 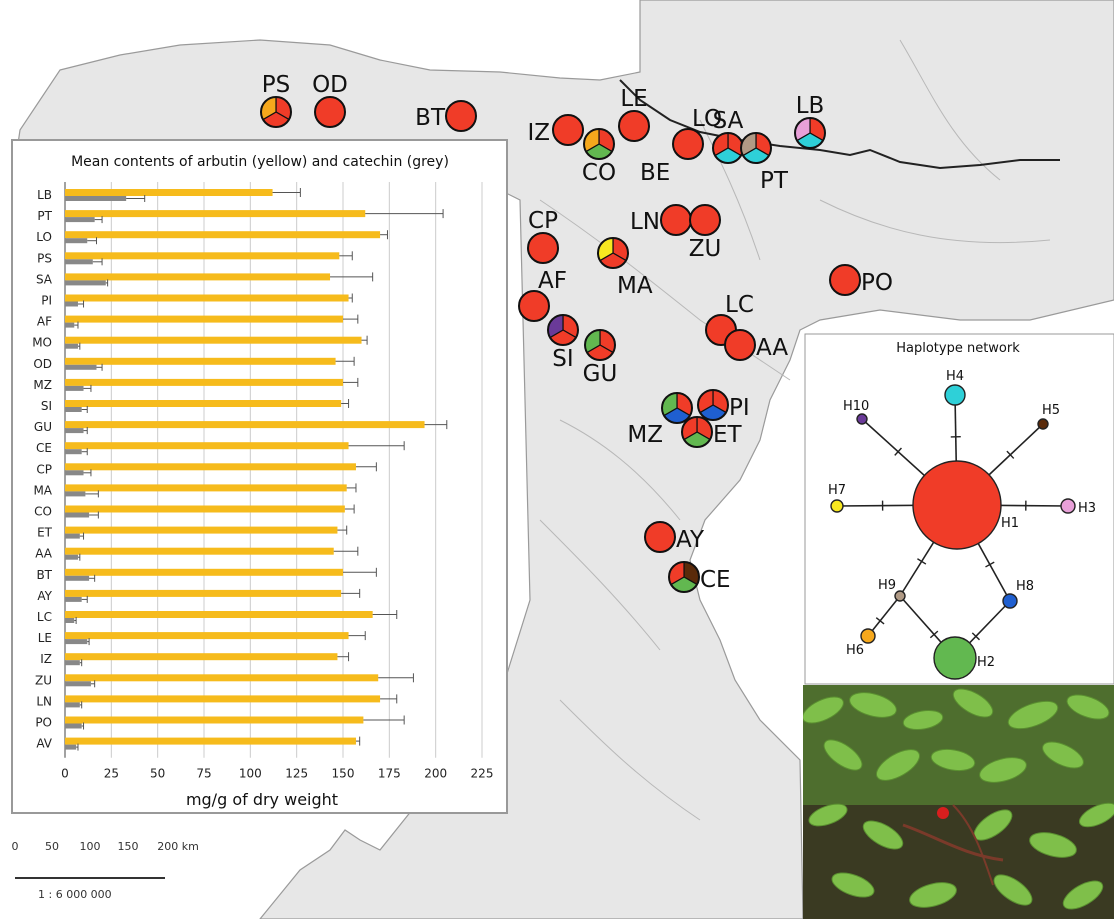 What do you see at coordinates (839, 124) in the screenshot?
I see `pyrenees-border` at bounding box center [839, 124].